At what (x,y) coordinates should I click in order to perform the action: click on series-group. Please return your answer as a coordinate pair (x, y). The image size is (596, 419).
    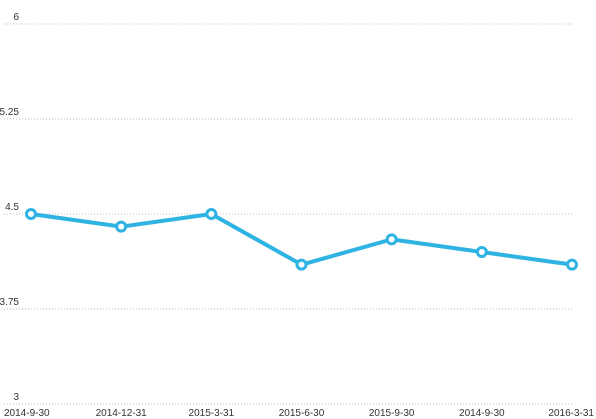
    Looking at the image, I should click on (301, 239).